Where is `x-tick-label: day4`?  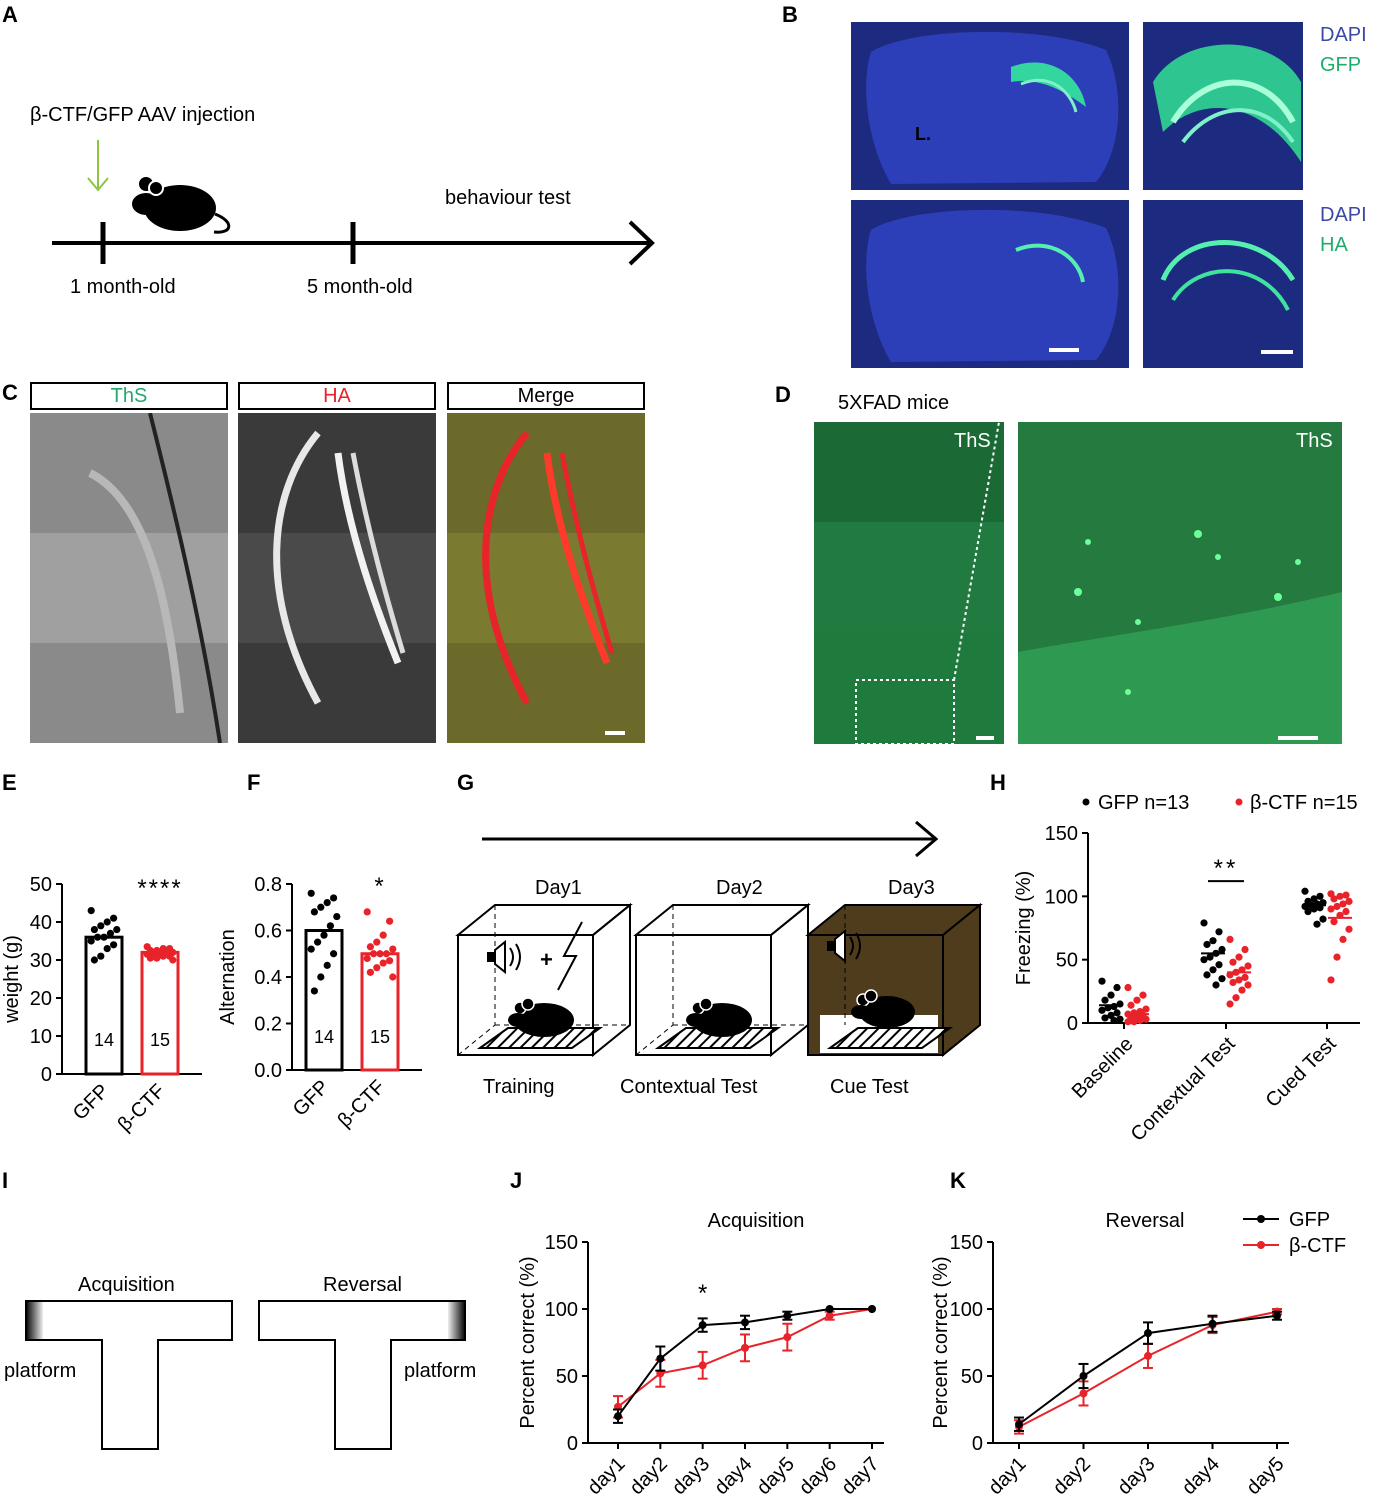 x-tick-label: day4 is located at coordinates (733, 1476).